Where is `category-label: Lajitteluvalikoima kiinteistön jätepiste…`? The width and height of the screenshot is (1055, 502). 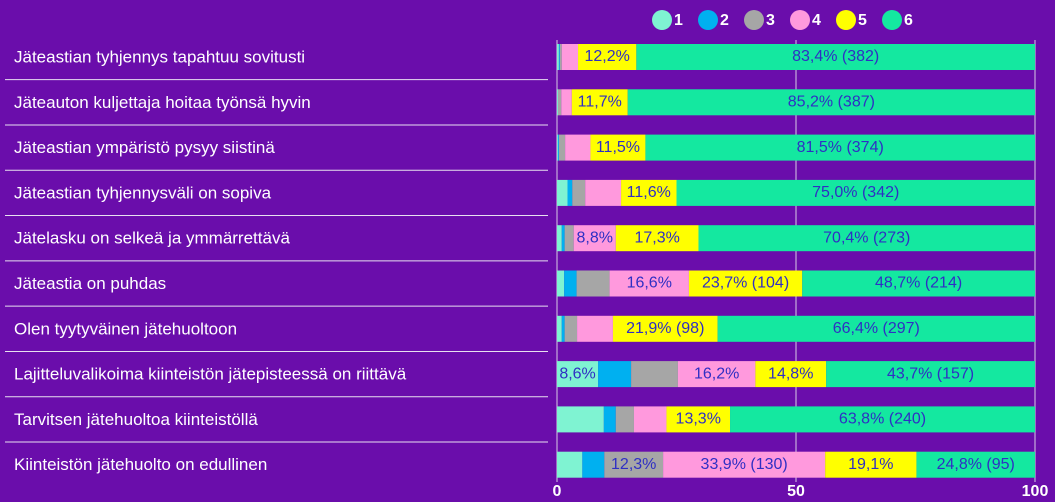 category-label: Lajitteluvalikoima kiinteistön jätepiste… is located at coordinates (210, 374).